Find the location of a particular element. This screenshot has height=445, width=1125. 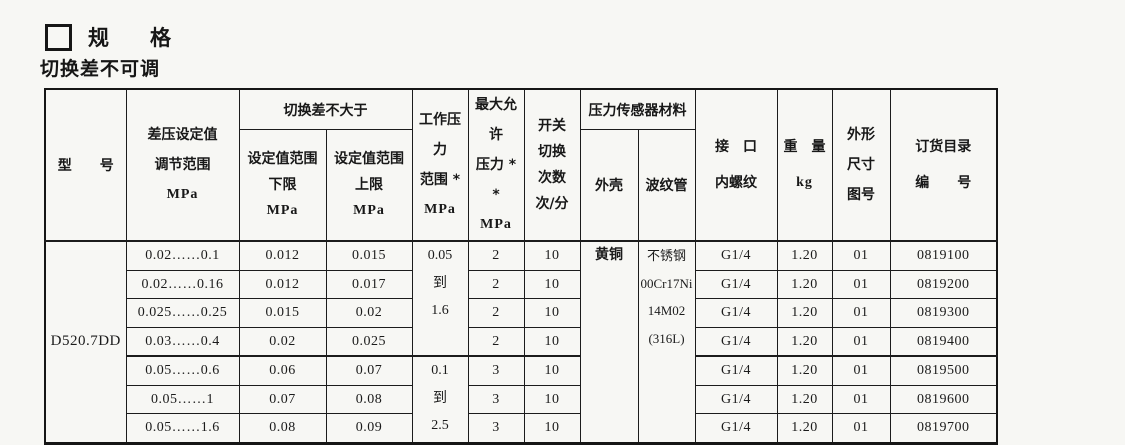

header-drawing-number: 外形 尺寸 图号 is located at coordinates (861, 165).